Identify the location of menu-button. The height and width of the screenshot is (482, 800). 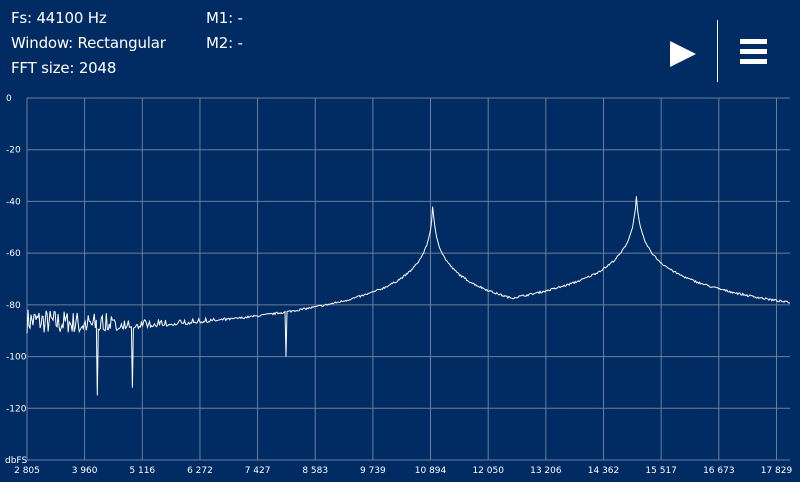
(753, 54).